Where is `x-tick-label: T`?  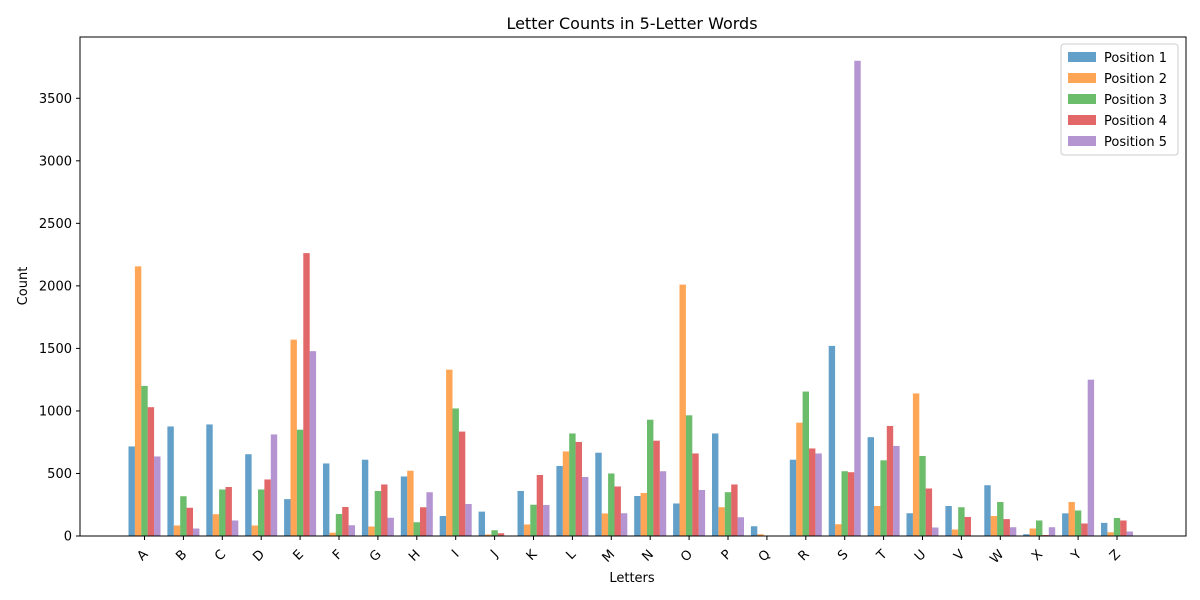 x-tick-label: T is located at coordinates (881, 555).